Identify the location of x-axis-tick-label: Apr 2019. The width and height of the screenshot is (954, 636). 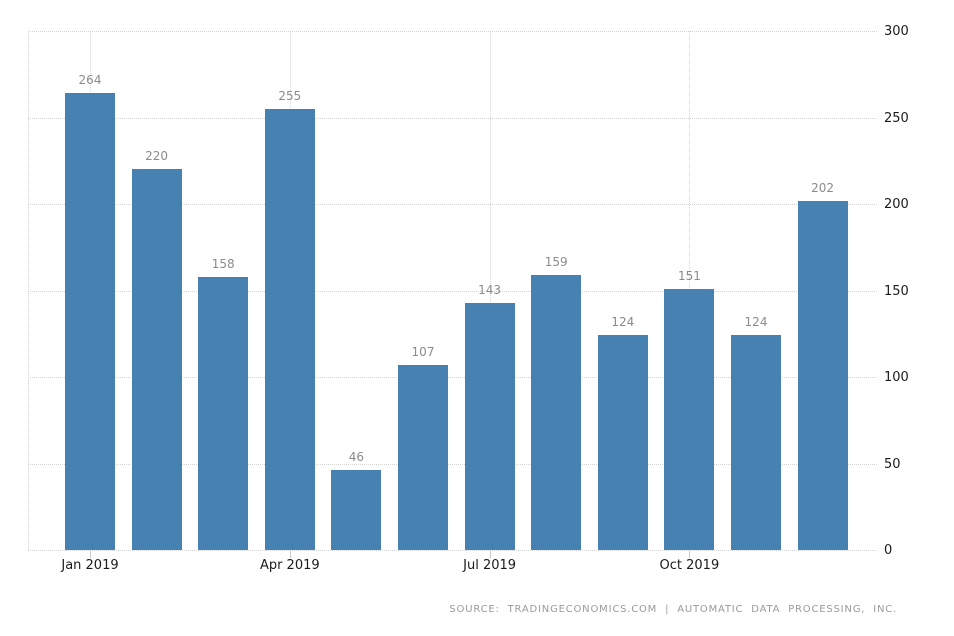
(289, 565).